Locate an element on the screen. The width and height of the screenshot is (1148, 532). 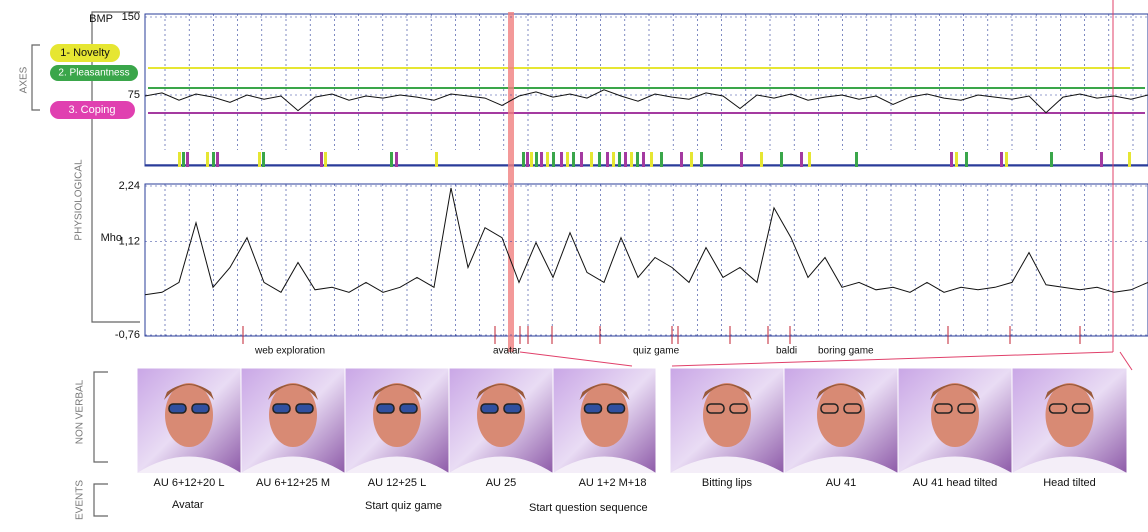
highlight-band is located at coordinates (511, 182).